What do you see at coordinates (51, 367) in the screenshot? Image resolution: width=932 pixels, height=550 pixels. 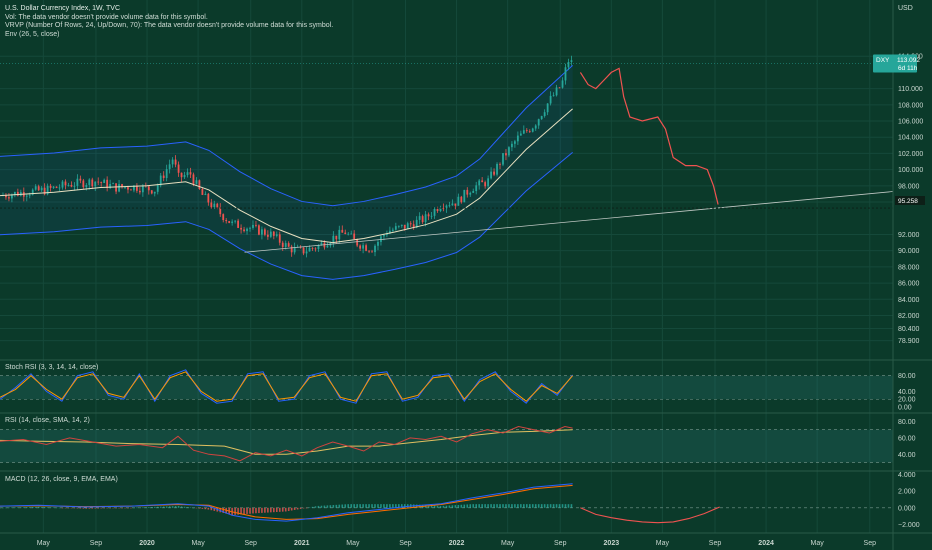 I see `stoch-title: Stoch RSI (3, 3, 14, 14, close)` at bounding box center [51, 367].